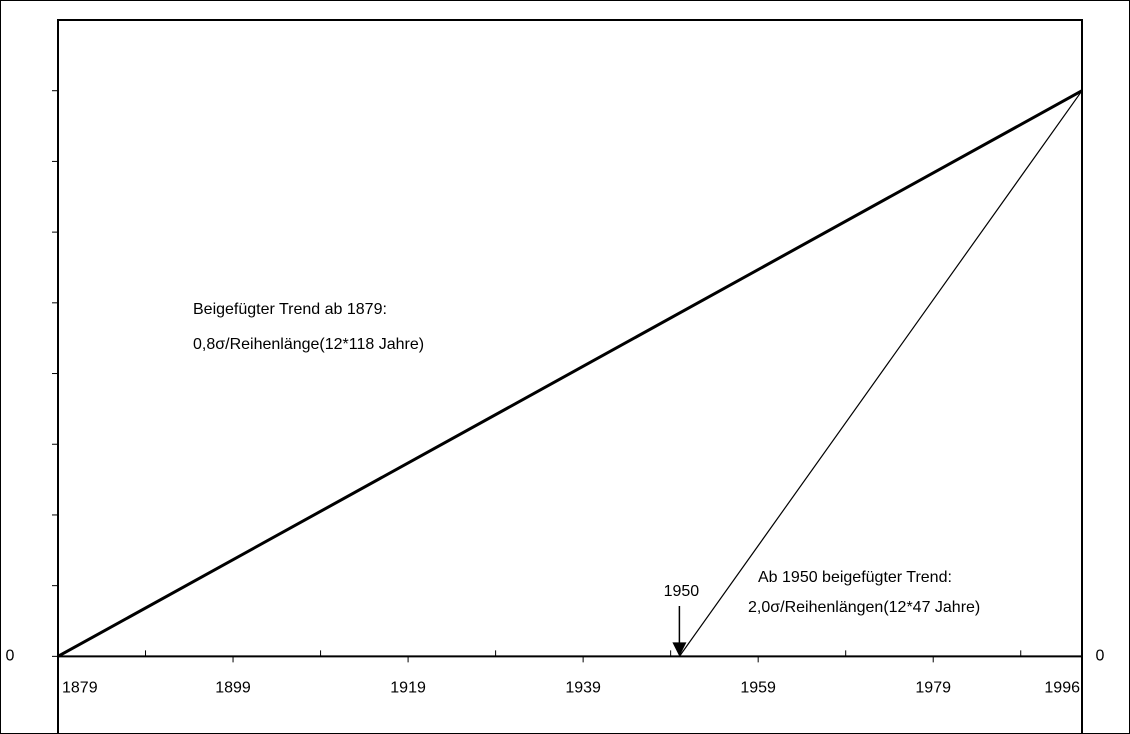 Image resolution: width=1130 pixels, height=734 pixels. I want to click on x-tick-label: 1939, so click(583, 688).